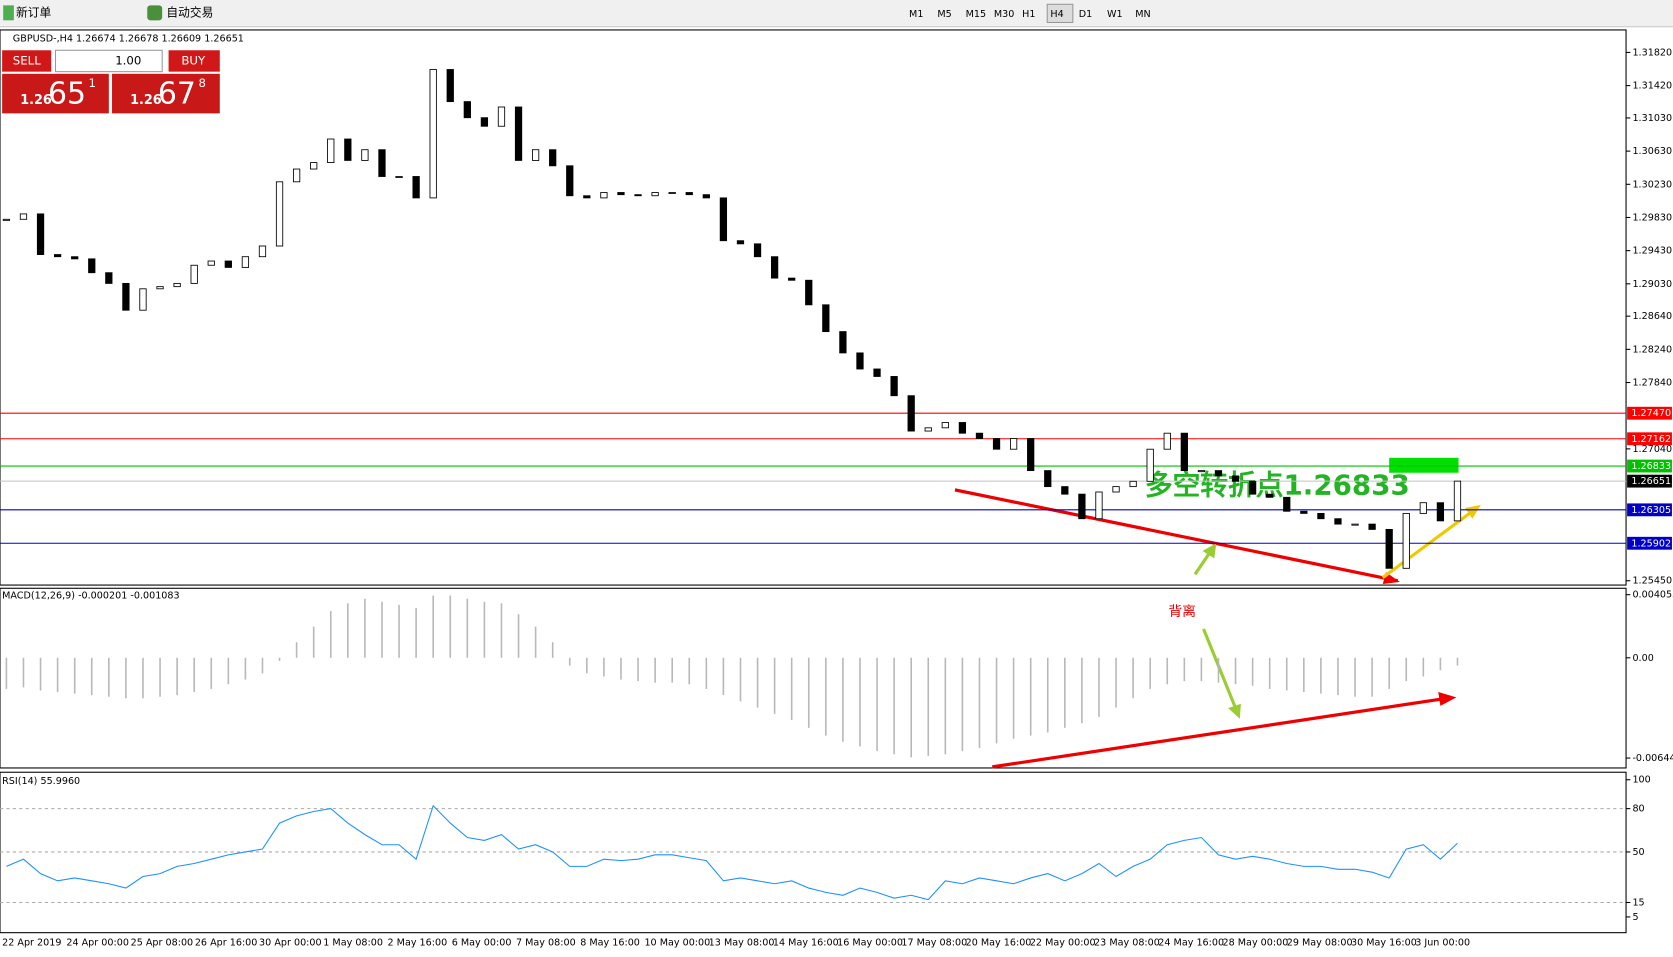 This screenshot has width=1673, height=957. I want to click on buy: BUY, so click(193, 60).